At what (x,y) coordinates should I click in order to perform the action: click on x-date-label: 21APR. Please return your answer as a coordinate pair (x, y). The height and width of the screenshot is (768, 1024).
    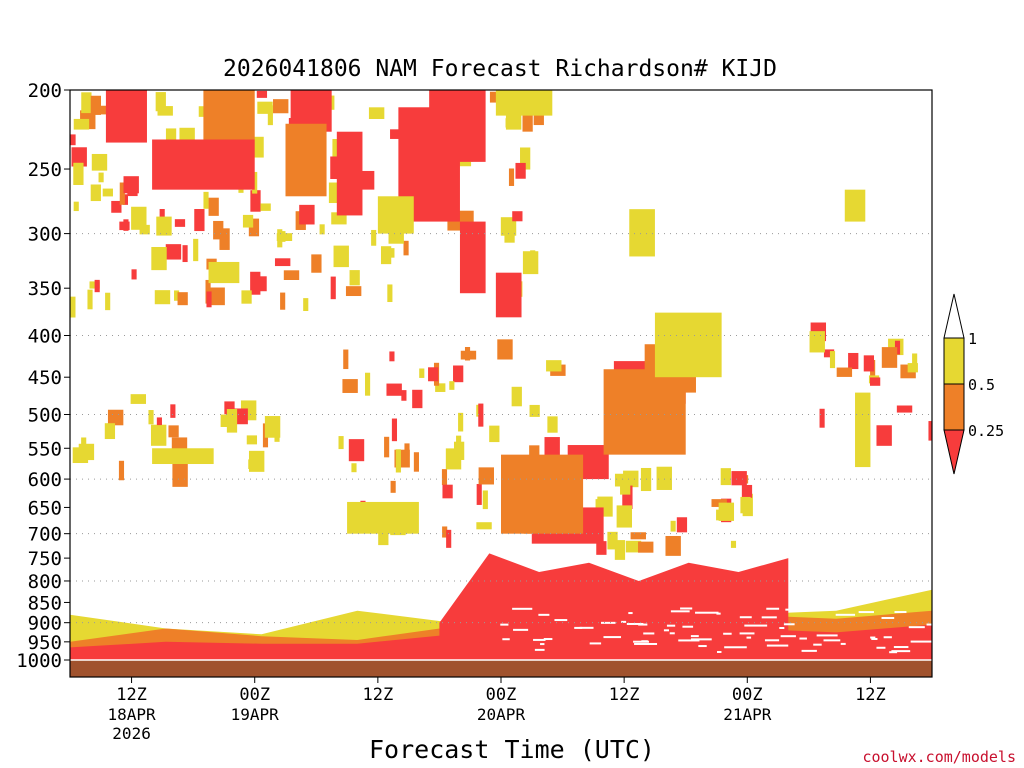
    Looking at the image, I should click on (747, 714).